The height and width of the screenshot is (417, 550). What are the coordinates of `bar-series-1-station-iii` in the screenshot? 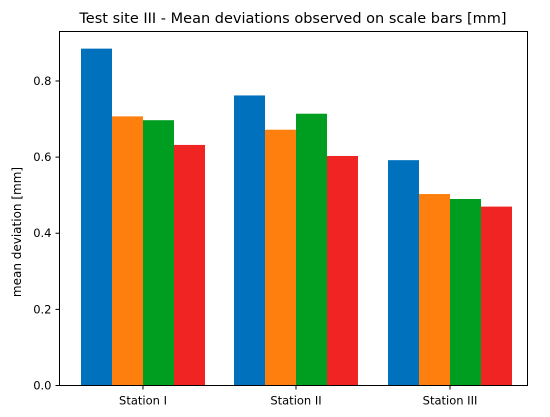 It's located at (403, 273).